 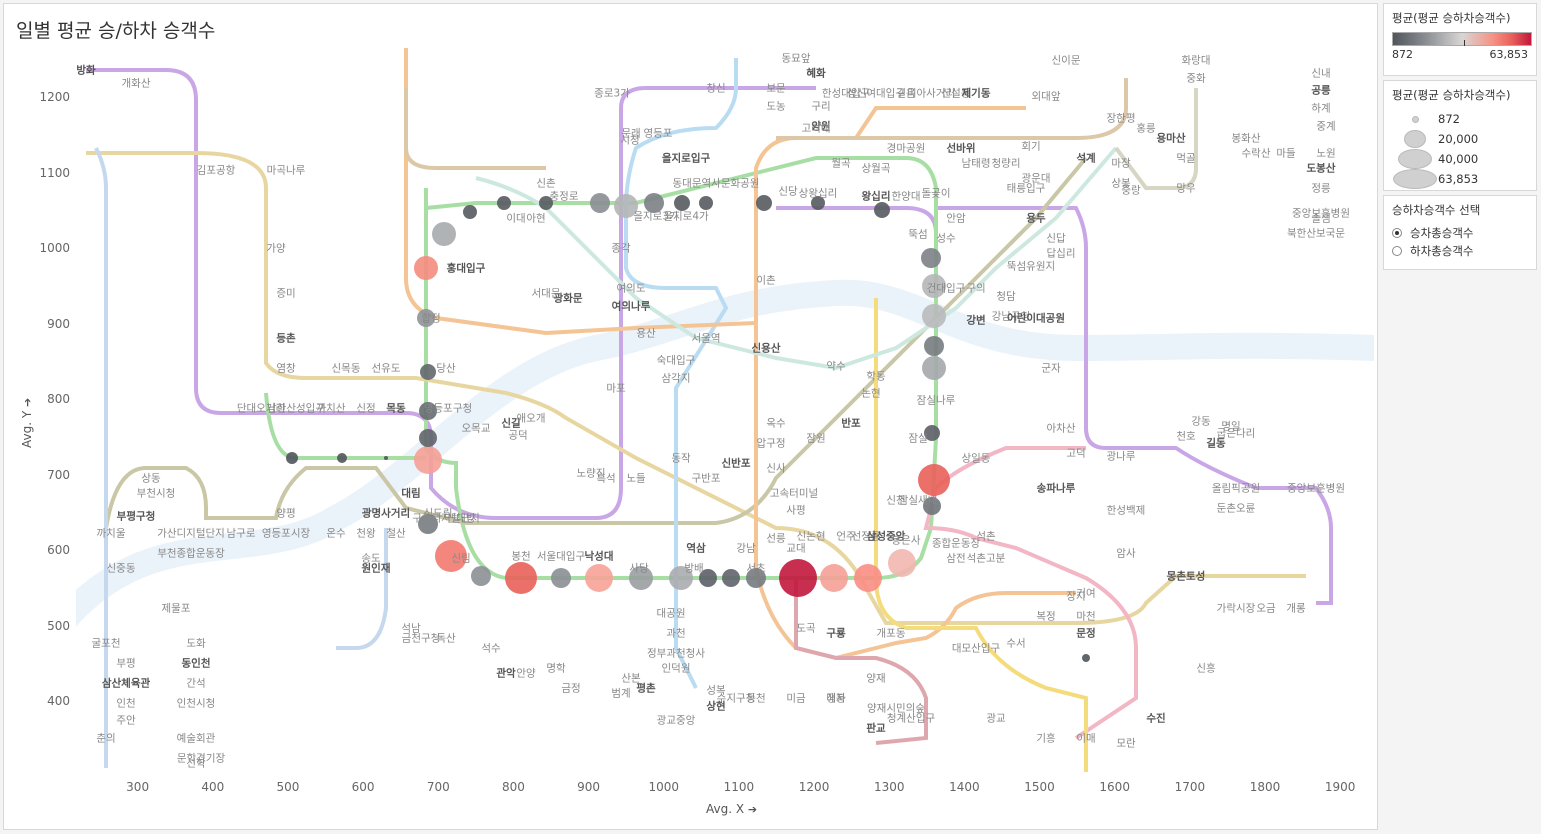 What do you see at coordinates (1460, 119) in the screenshot?
I see `size-legend-item: 872` at bounding box center [1460, 119].